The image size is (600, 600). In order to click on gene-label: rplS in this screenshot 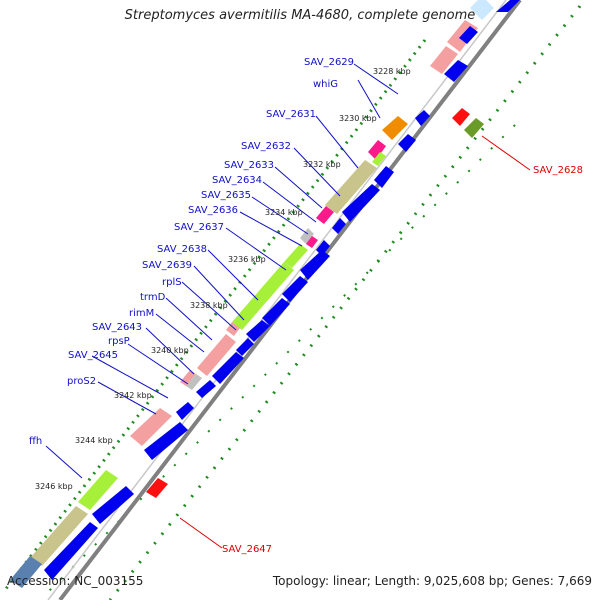, I will do `click(172, 282)`.